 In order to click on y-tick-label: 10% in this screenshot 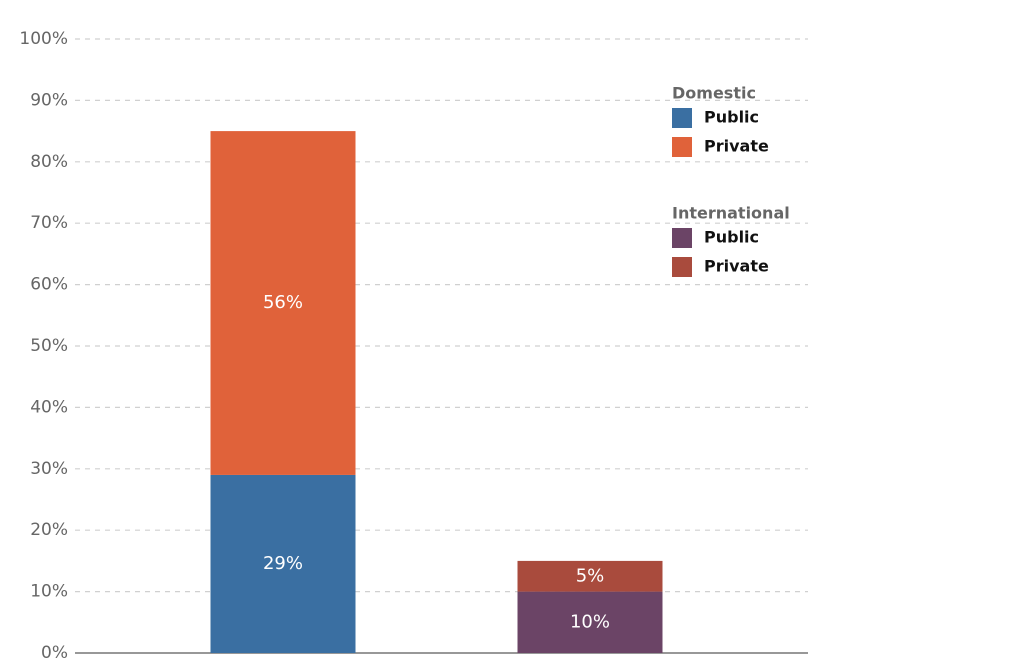, I will do `click(49, 592)`.